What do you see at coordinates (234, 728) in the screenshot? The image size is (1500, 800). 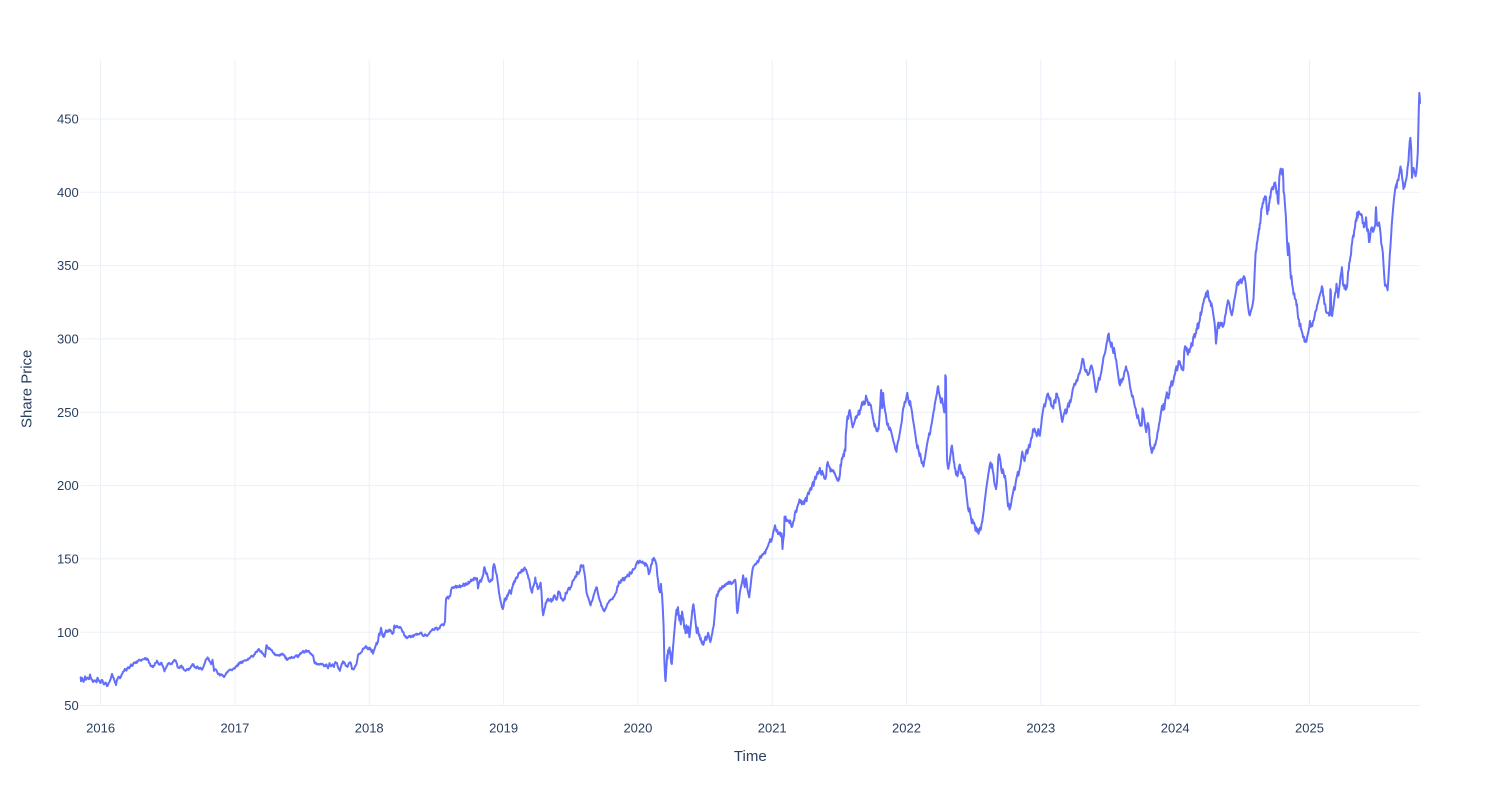 I see `svg-text: 2017` at bounding box center [234, 728].